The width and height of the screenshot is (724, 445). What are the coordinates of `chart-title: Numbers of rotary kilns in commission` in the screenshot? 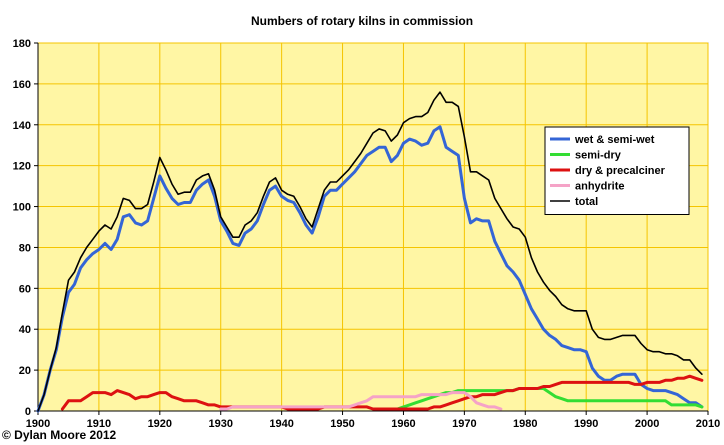 It's located at (362, 21).